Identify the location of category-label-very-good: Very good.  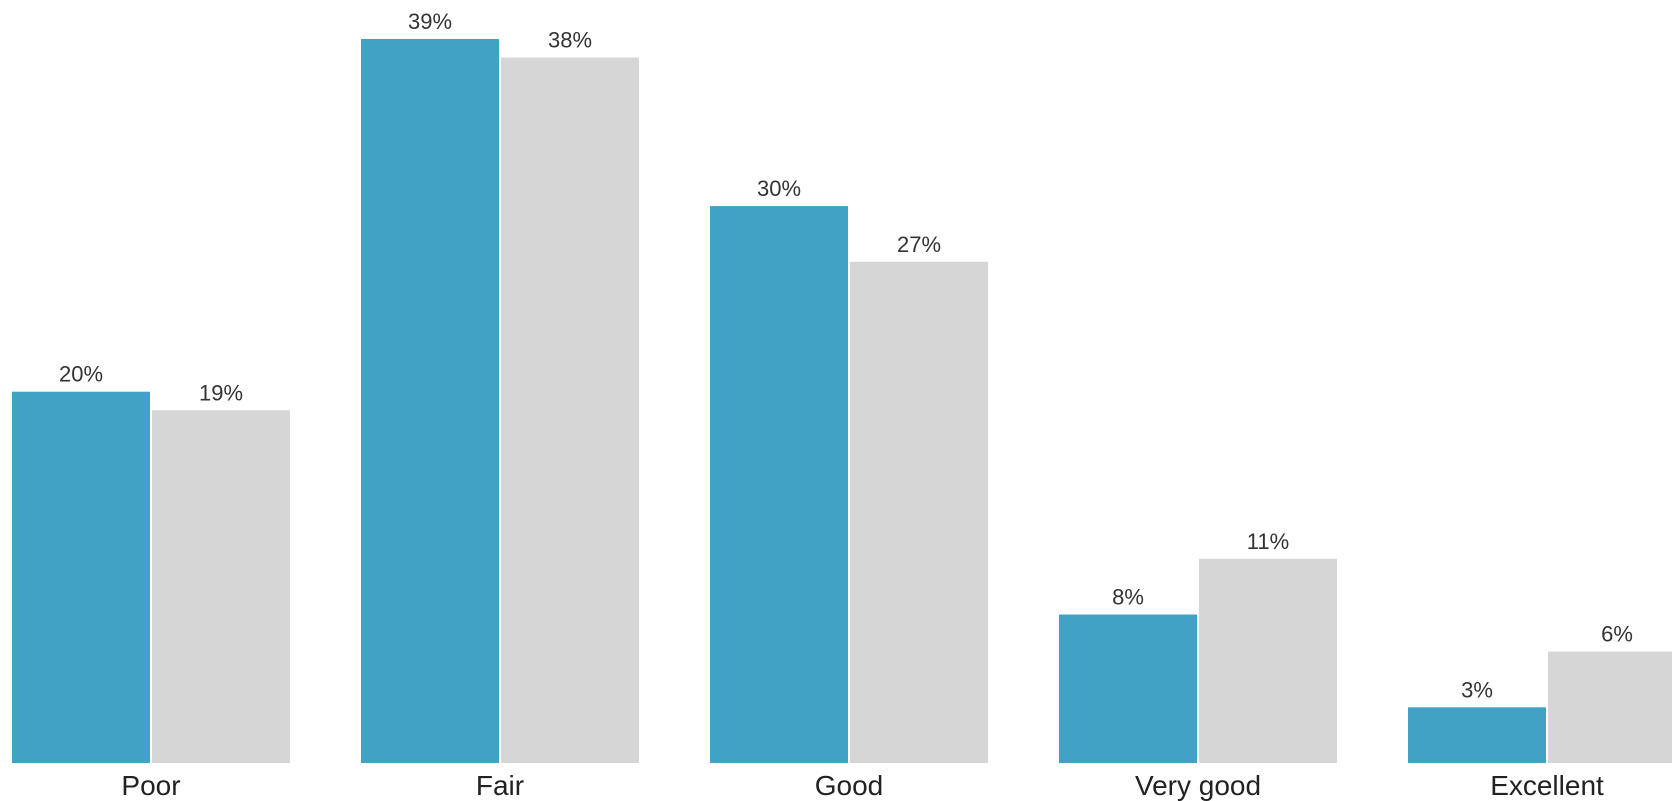
(1198, 785).